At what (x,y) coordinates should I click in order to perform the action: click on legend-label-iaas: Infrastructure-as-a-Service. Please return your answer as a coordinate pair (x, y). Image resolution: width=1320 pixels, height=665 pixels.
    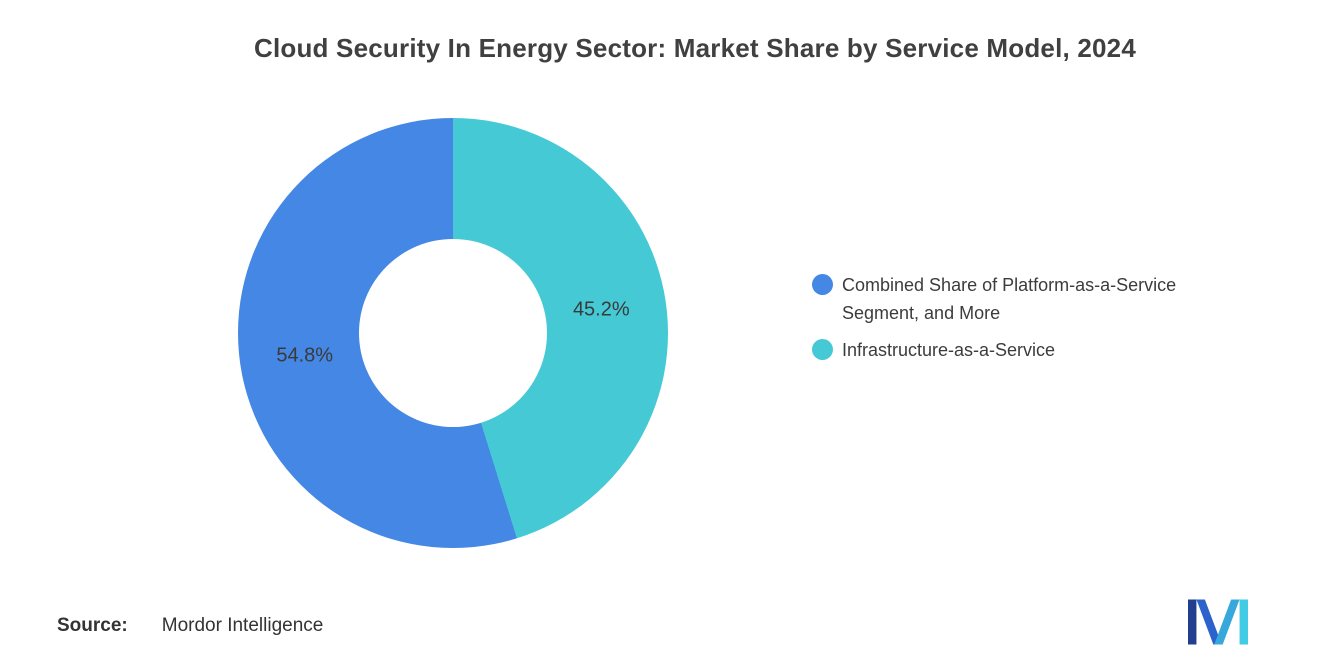
    Looking at the image, I should click on (949, 350).